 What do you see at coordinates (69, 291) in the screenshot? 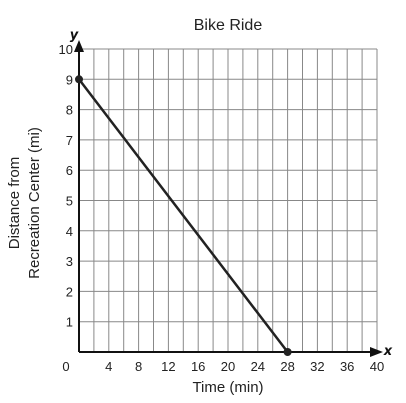
I see `y-tick-label: 2` at bounding box center [69, 291].